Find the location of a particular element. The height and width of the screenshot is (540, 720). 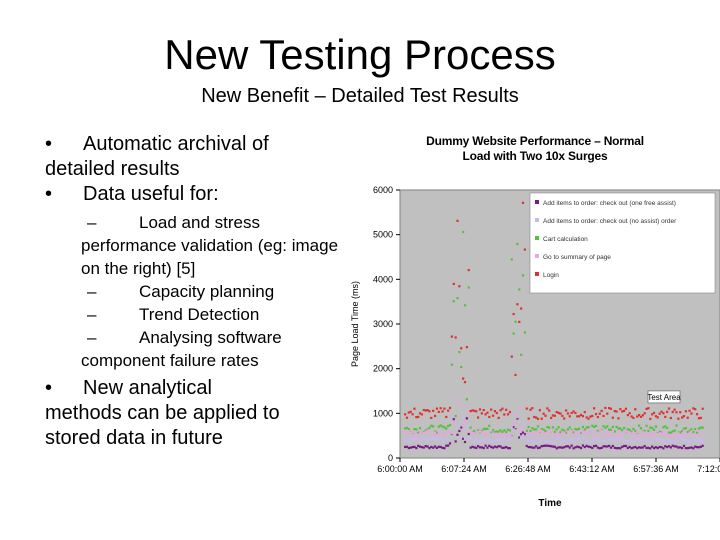

slide-subtitle: New Benefit – Detailed Test Results is located at coordinates (360, 96).